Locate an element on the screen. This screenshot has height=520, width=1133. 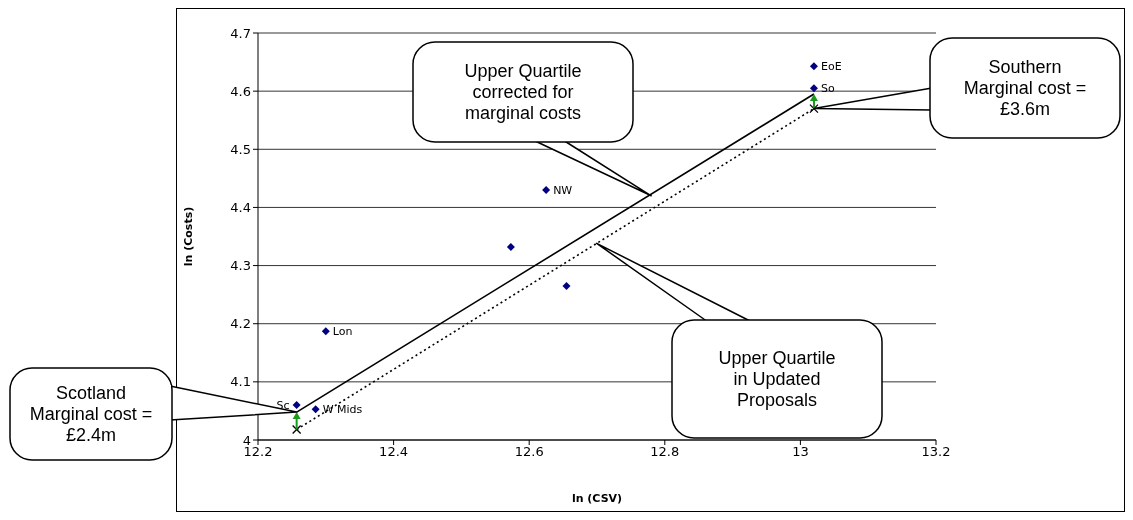
y-tick-label: 4.2 is located at coordinates (240, 324).